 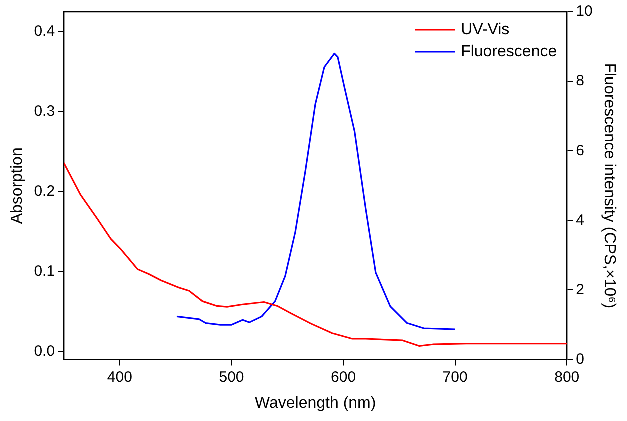 I want to click on x-tick-label: 600, so click(x=343, y=377).